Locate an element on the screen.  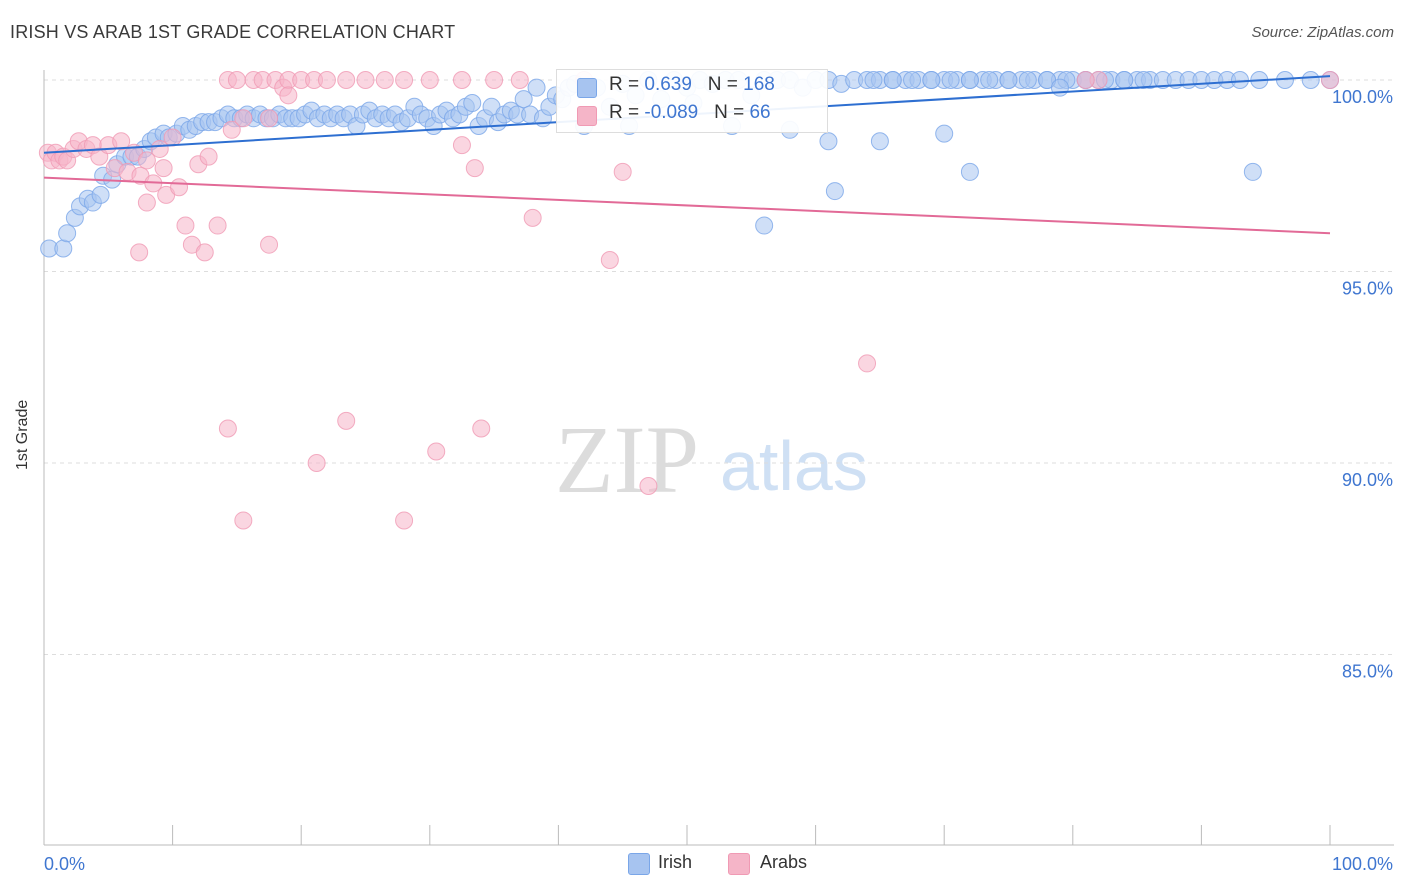
y-tick-label: 85.0% is located at coordinates (1367, 672).